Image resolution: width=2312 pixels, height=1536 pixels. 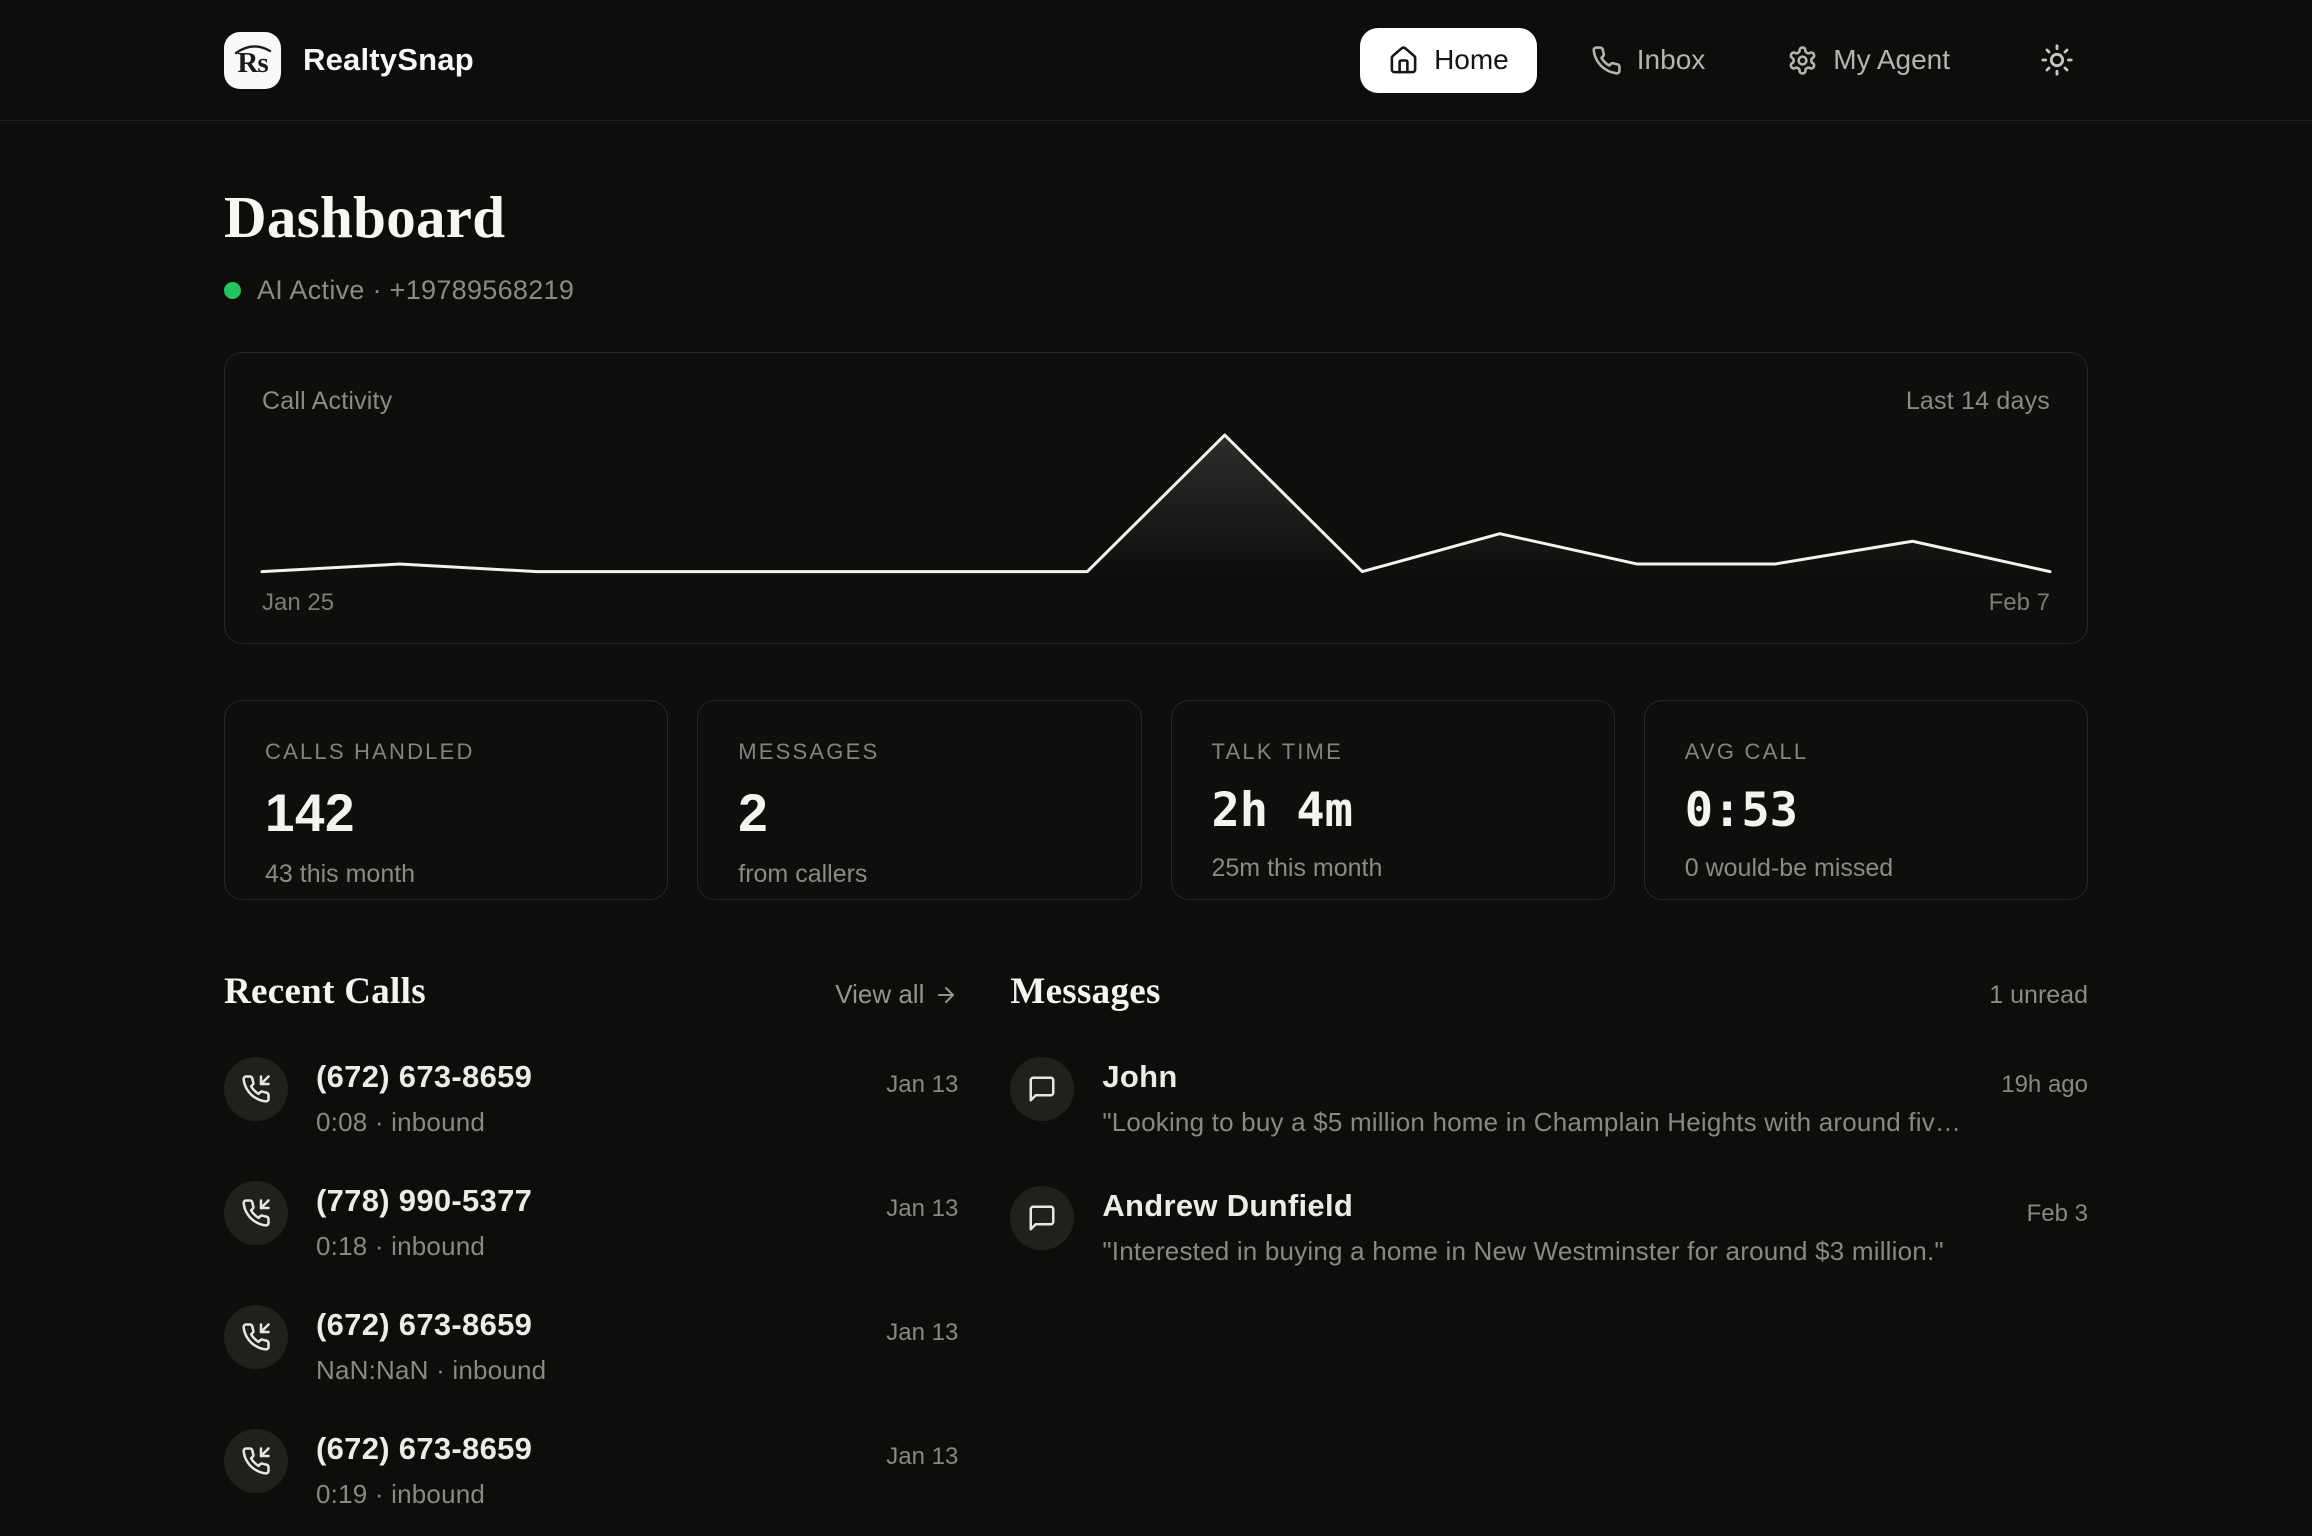 I want to click on call-meta: 0:19 · inbound, so click(x=401, y=1494).